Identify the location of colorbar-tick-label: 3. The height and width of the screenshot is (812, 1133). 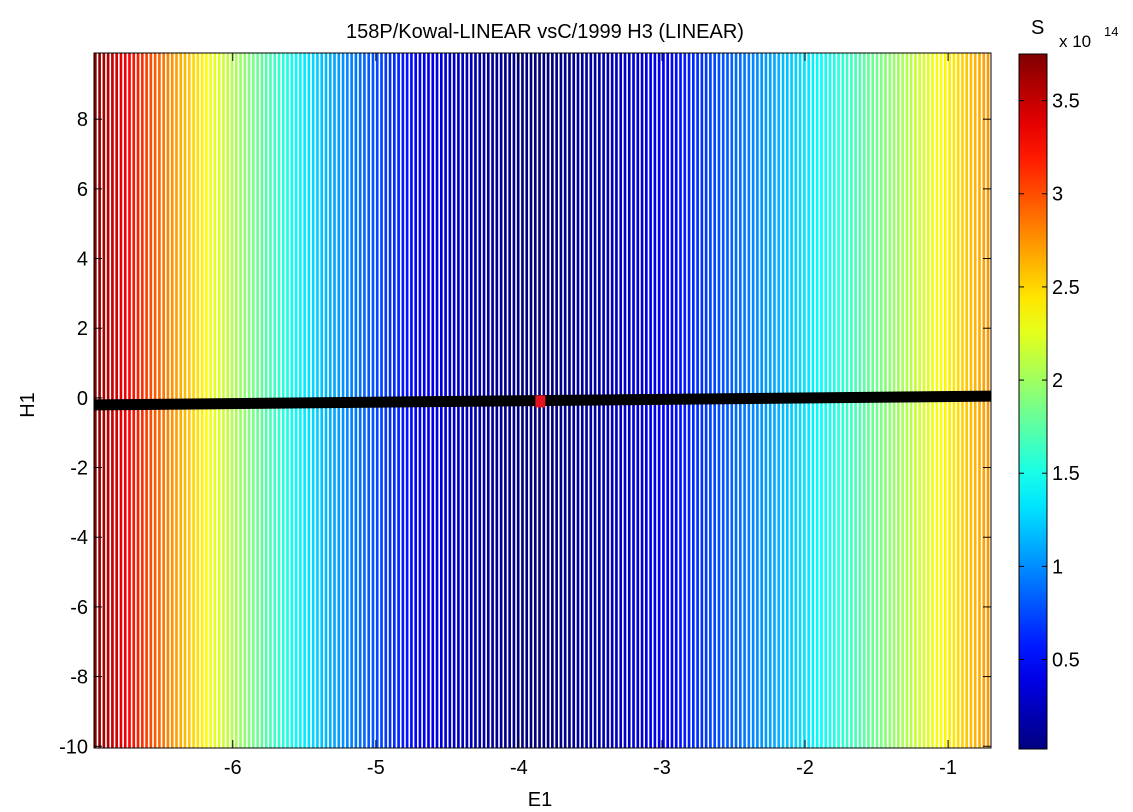
(1057, 195).